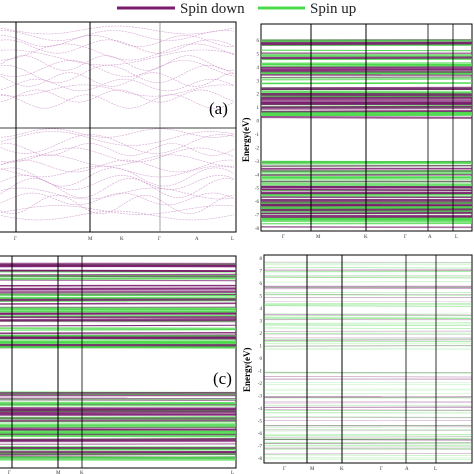 Image resolution: width=474 pixels, height=474 pixels. I want to click on panel-b-xtick-2: M, so click(318, 237).